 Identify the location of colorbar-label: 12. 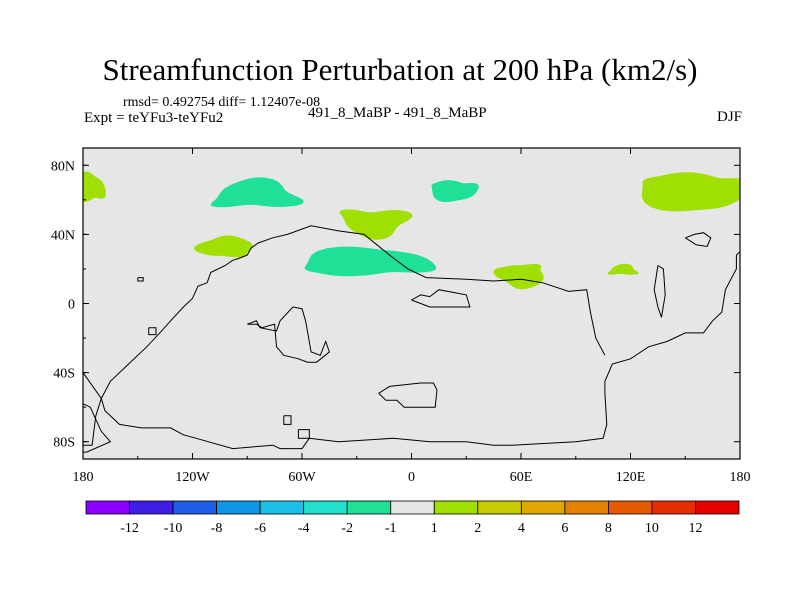
(695, 528).